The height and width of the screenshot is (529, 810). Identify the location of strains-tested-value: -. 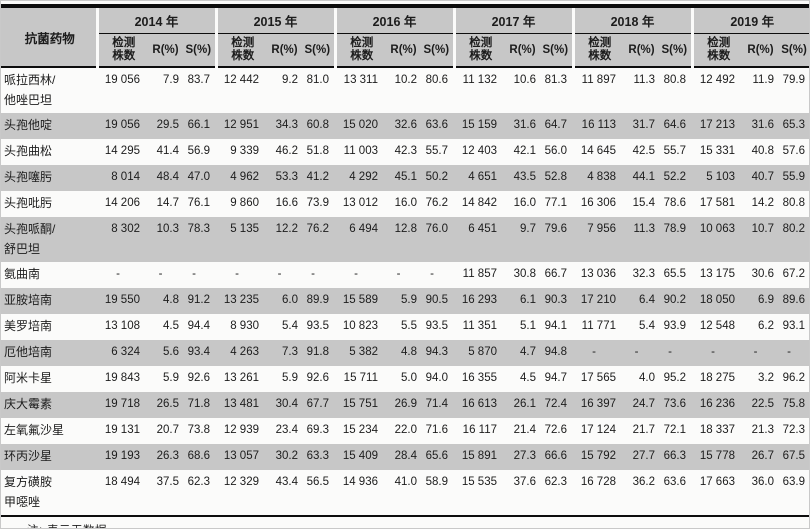
(356, 274).